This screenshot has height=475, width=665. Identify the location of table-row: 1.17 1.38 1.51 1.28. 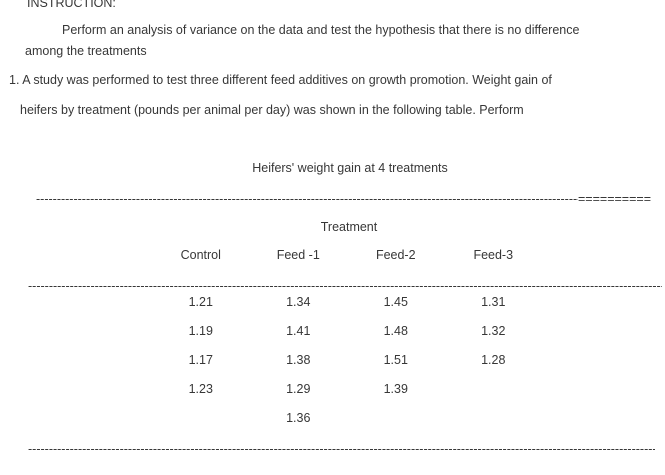
(347, 360).